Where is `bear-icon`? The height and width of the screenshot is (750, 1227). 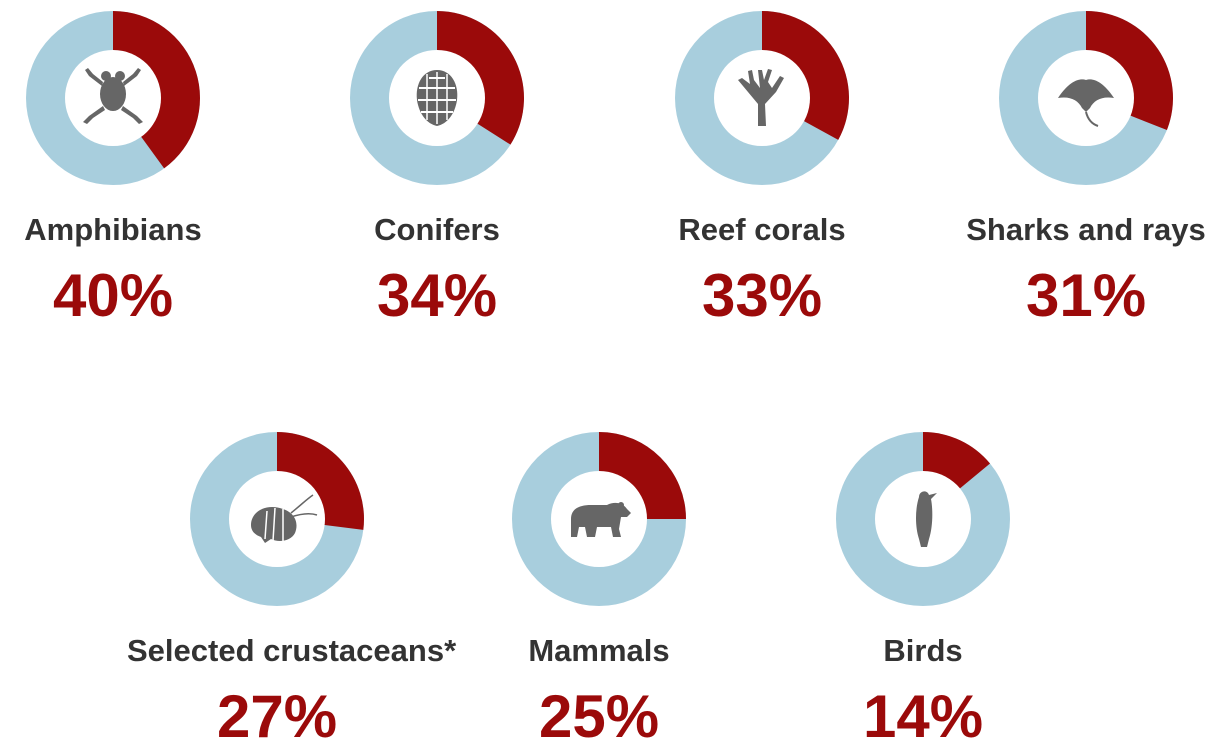
bear-icon is located at coordinates (601, 519).